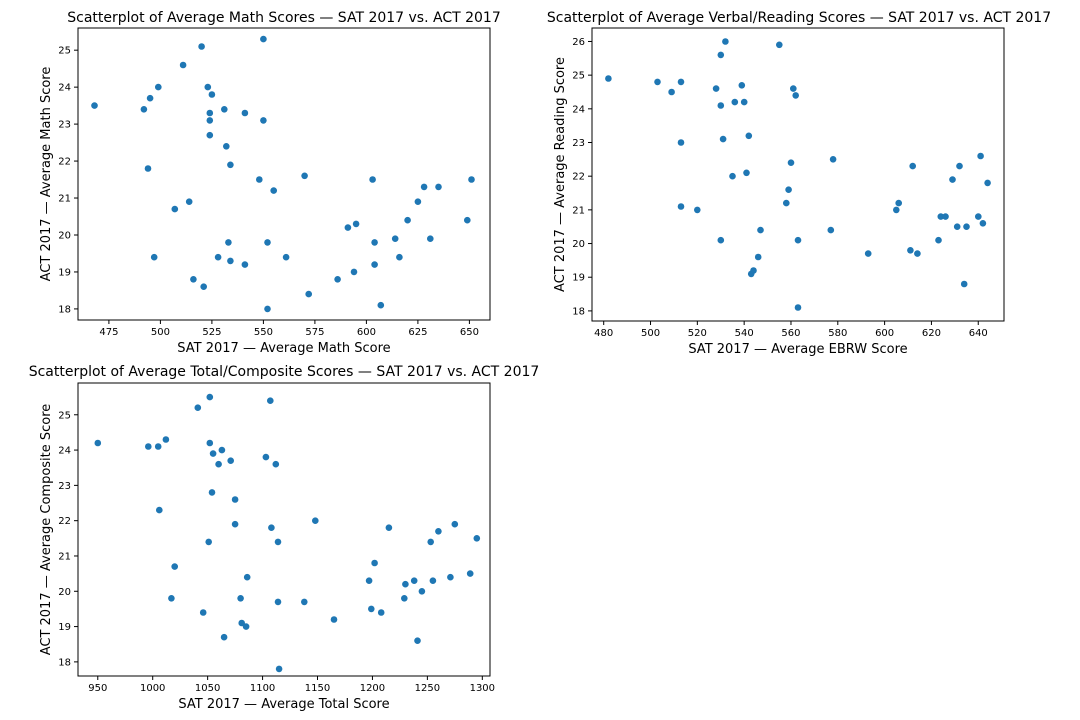  I want to click on x-tick-label: 550, so click(263, 332).